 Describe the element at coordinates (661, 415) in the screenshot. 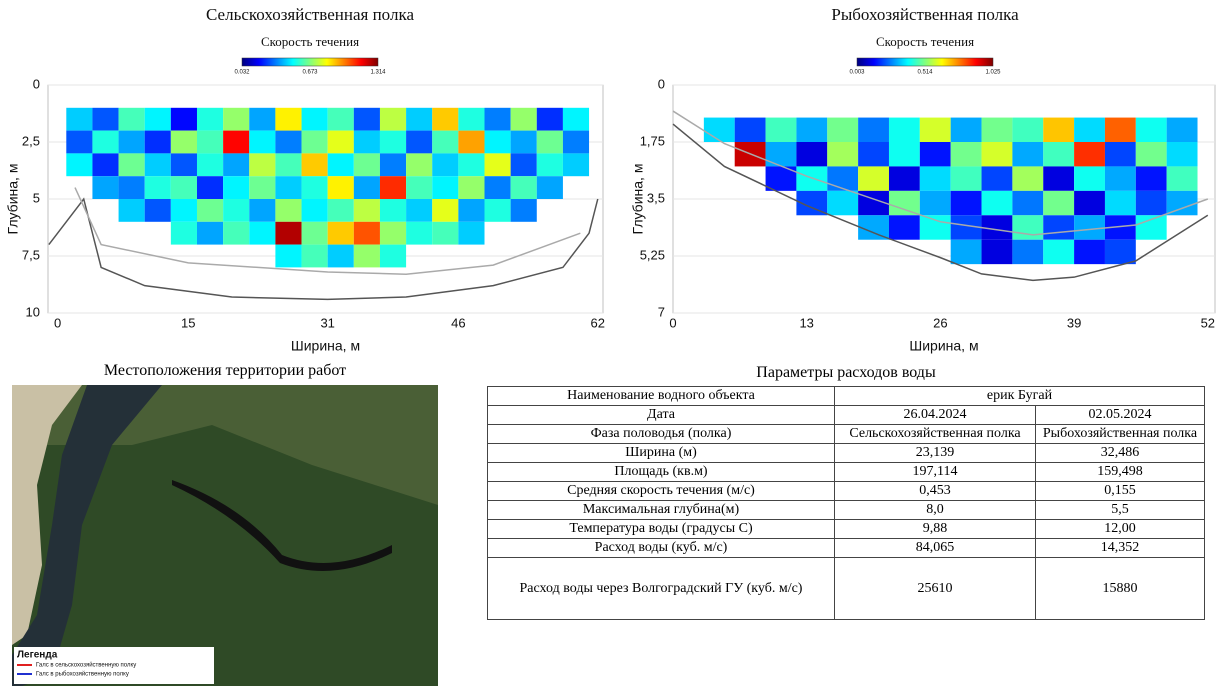

I see `table-cell: Дата` at that location.